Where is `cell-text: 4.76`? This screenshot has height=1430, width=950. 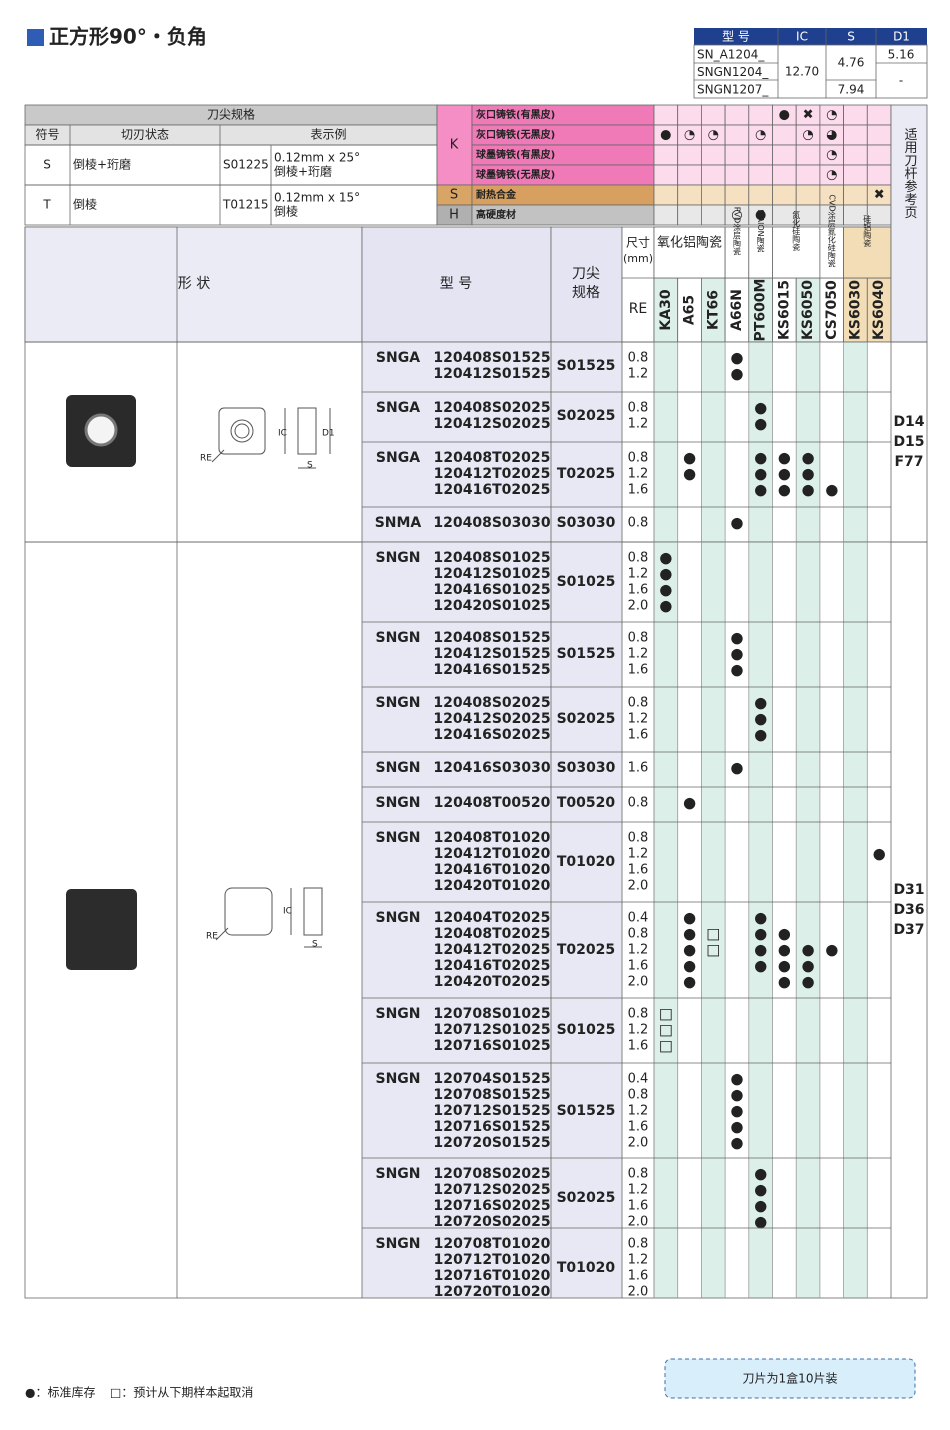 cell-text: 4.76 is located at coordinates (851, 63).